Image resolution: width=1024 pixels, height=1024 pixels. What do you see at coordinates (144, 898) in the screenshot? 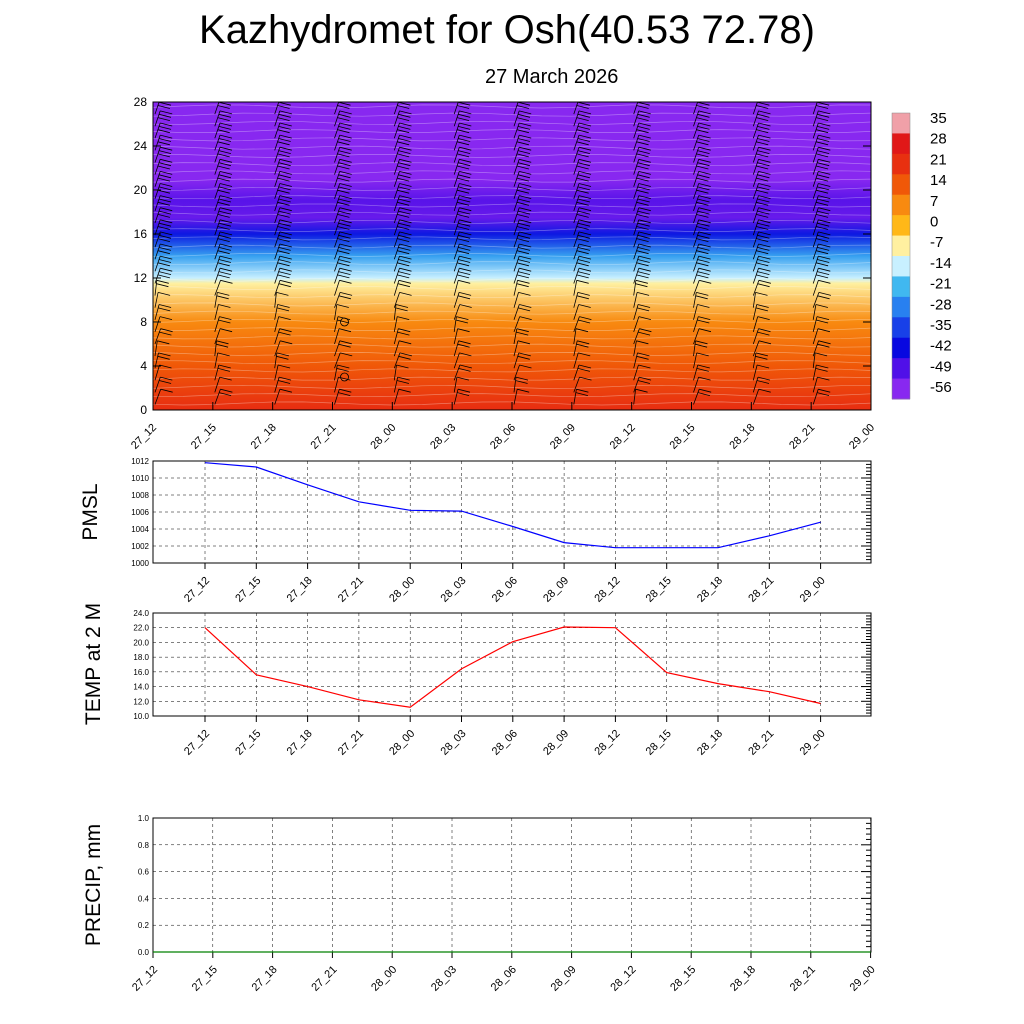
I see `y-tick-label: 0.4` at bounding box center [144, 898].